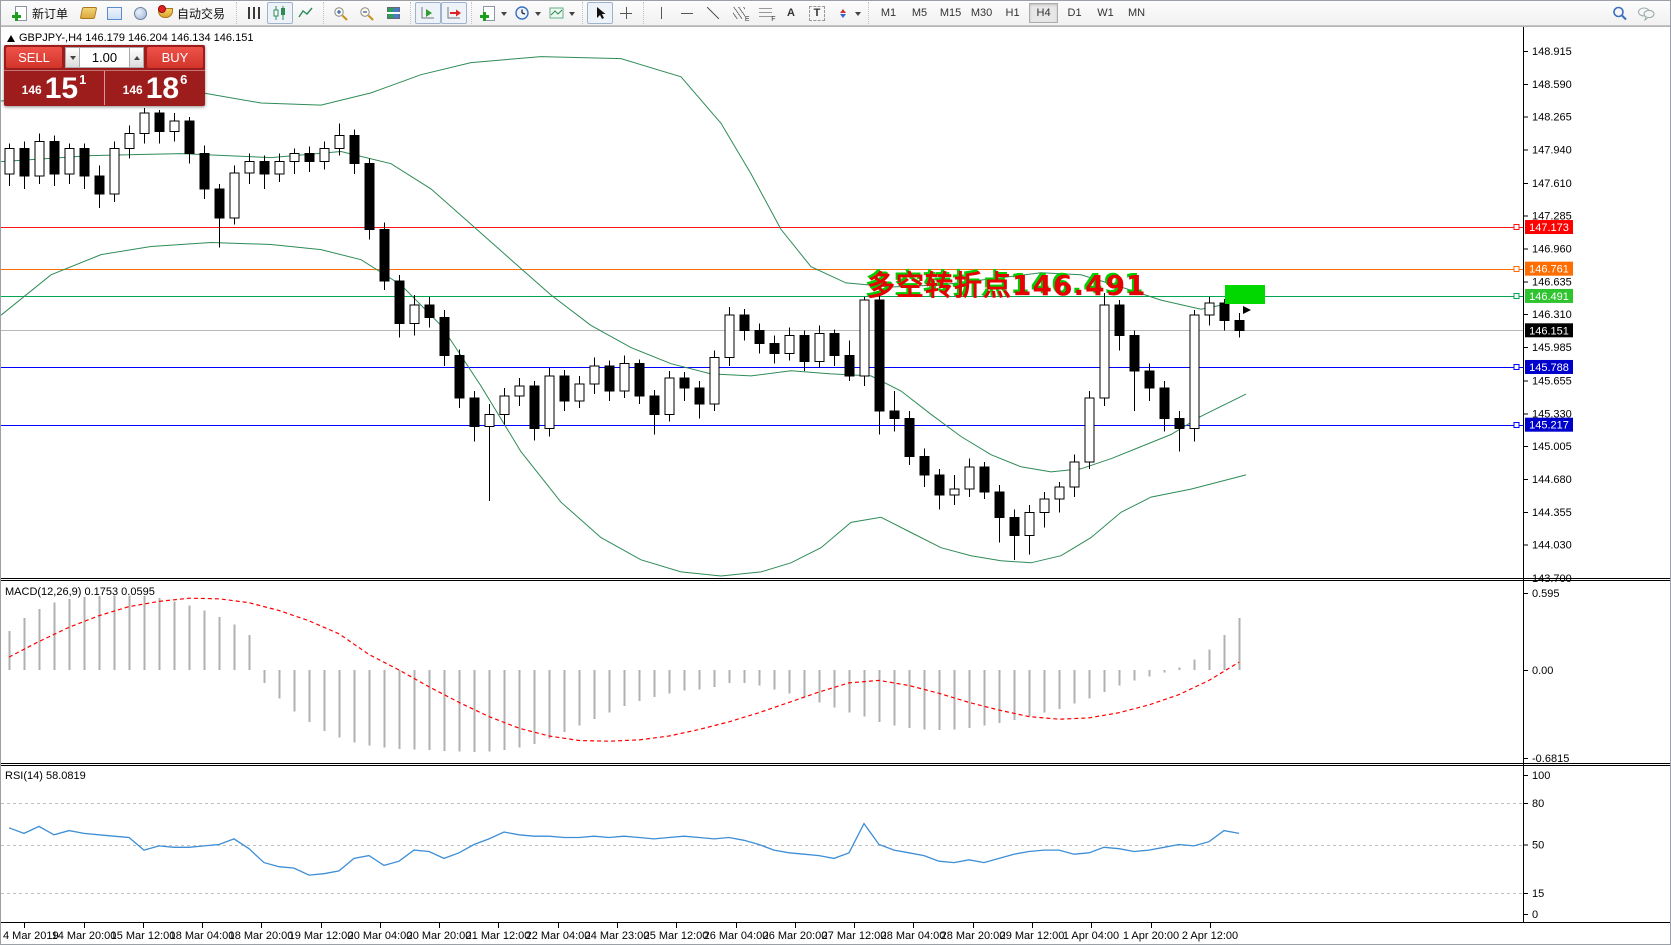 Image resolution: width=1671 pixels, height=945 pixels. What do you see at coordinates (50, 13) in the screenshot?
I see `new-order-label: 新订单` at bounding box center [50, 13].